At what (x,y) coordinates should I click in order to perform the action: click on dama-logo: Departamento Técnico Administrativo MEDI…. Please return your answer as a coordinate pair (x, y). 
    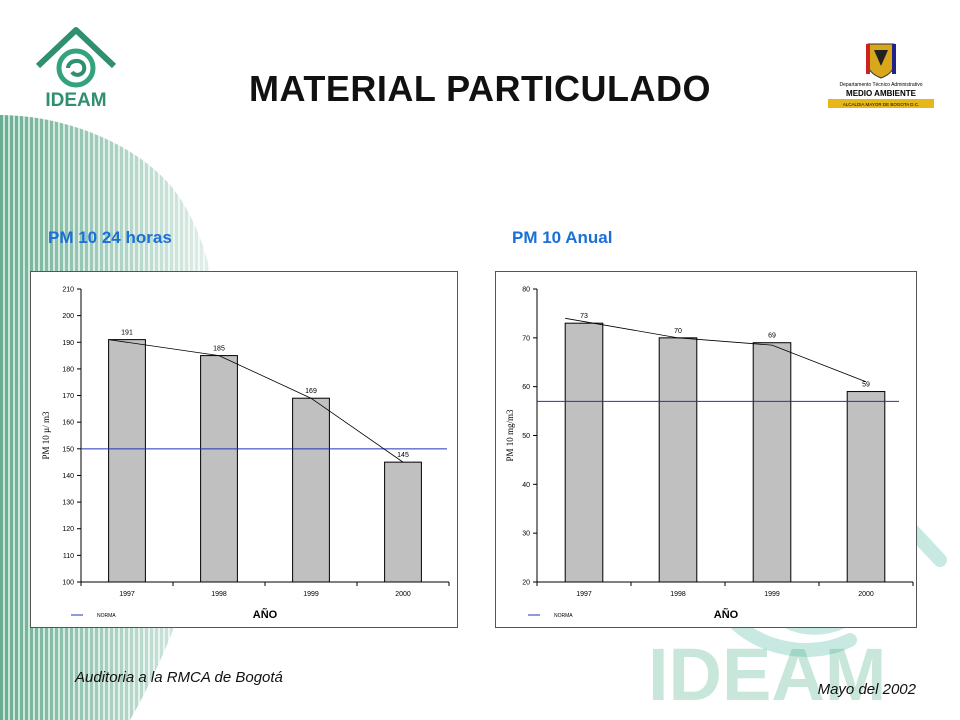
    Looking at the image, I should click on (881, 75).